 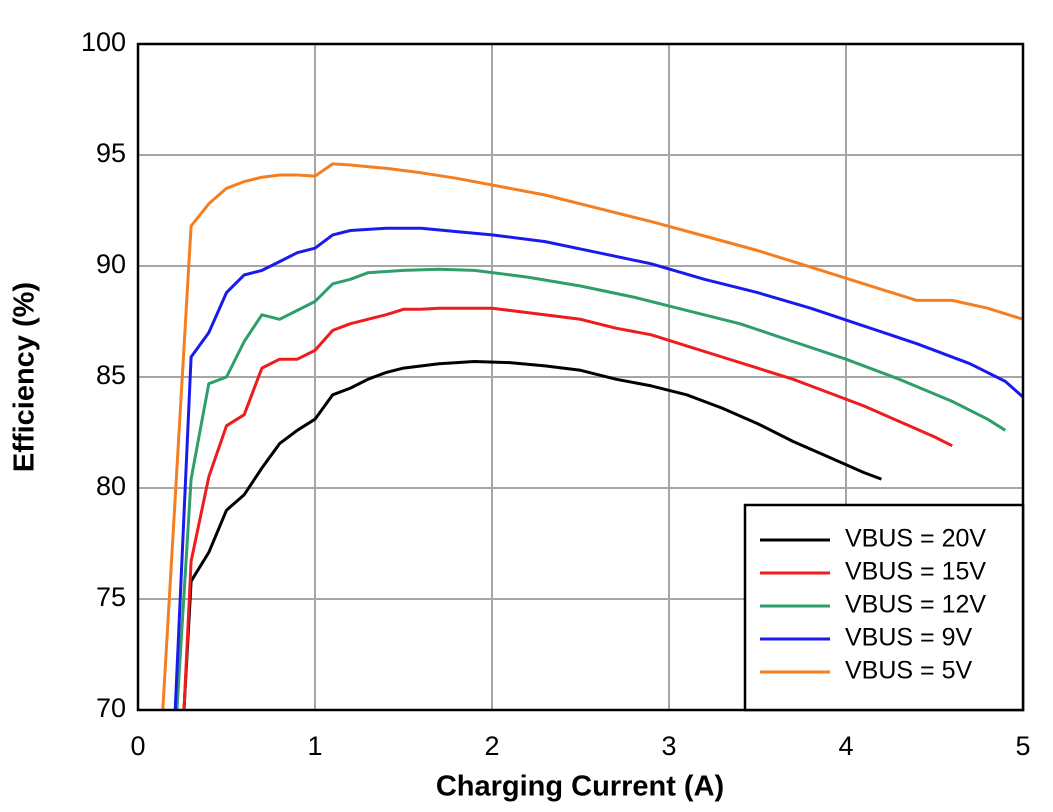 What do you see at coordinates (25, 377) in the screenshot?
I see `y-axis-title: Efficiency (%)` at bounding box center [25, 377].